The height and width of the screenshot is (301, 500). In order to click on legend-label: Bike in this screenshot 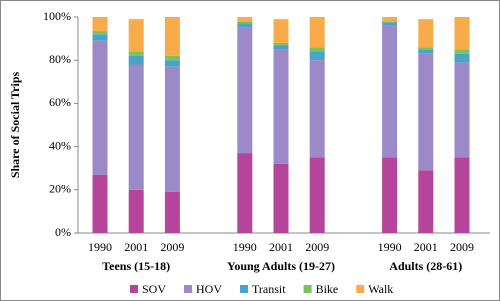, I will do `click(327, 289)`.